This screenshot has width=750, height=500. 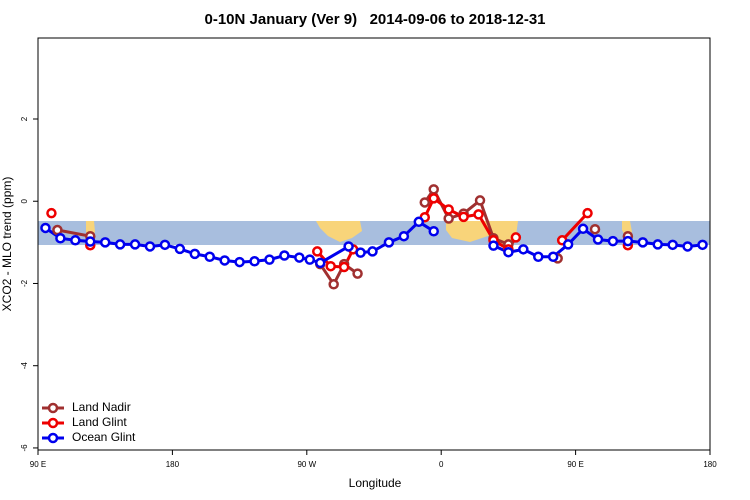 What do you see at coordinates (375, 483) in the screenshot?
I see `x-axis-label: Longitude` at bounding box center [375, 483].